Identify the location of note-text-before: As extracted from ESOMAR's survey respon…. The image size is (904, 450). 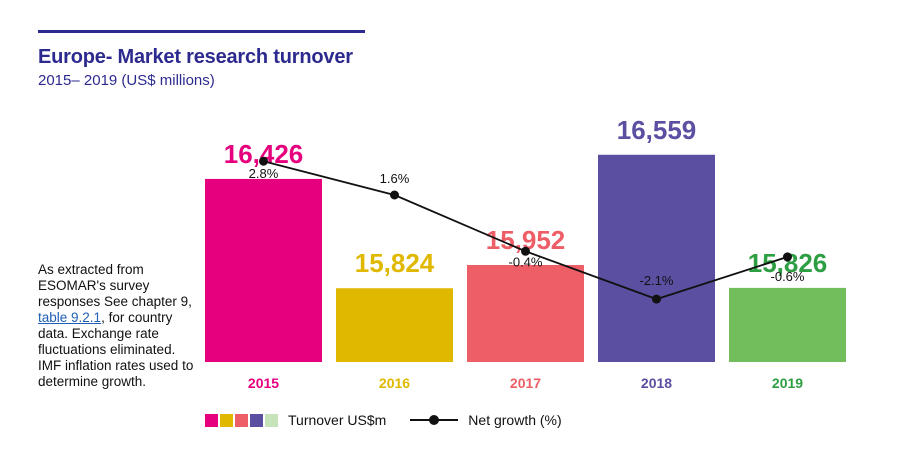
(115, 285).